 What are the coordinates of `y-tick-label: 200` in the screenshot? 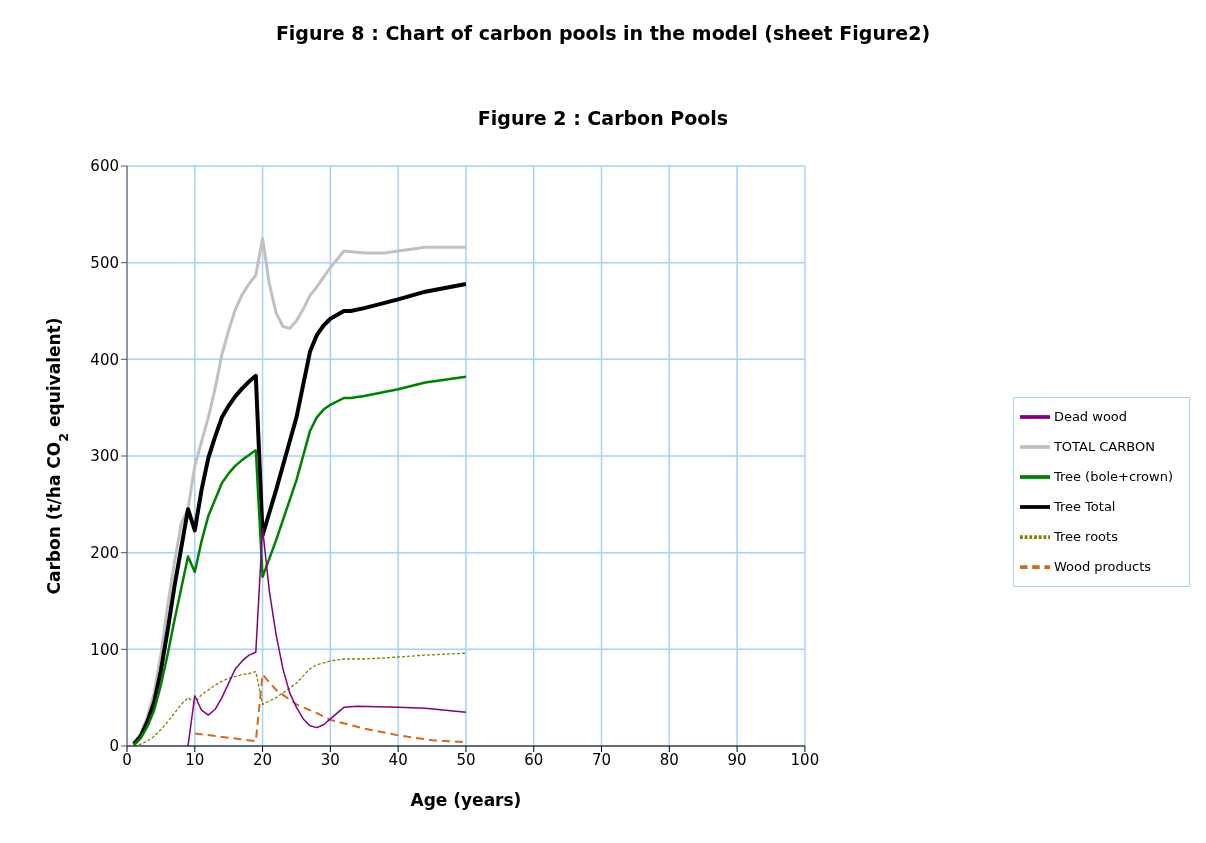 It's located at (104, 552).